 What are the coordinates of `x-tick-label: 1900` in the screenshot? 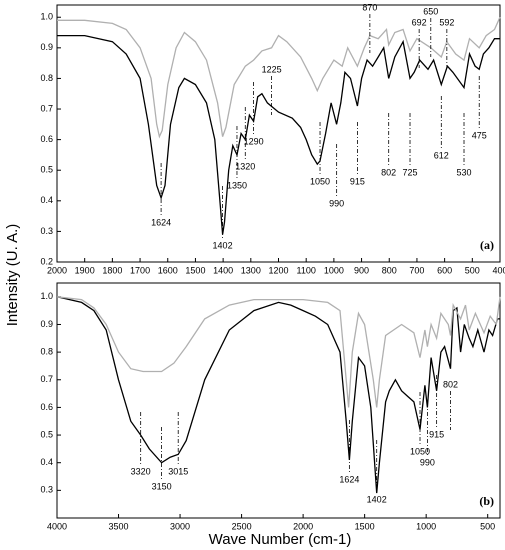 It's located at (85, 270).